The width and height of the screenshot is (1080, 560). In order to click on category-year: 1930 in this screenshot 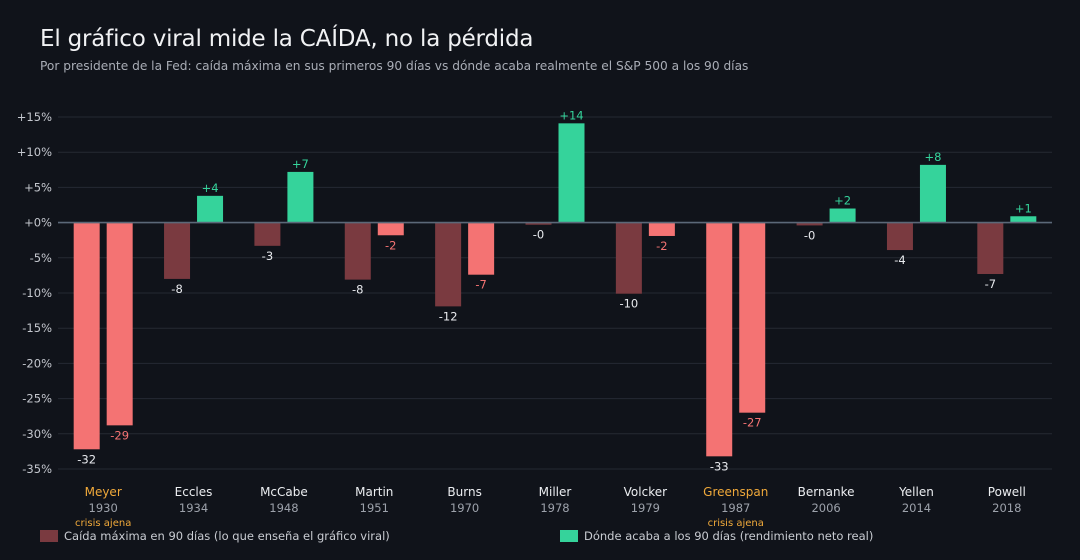, I will do `click(103, 508)`.